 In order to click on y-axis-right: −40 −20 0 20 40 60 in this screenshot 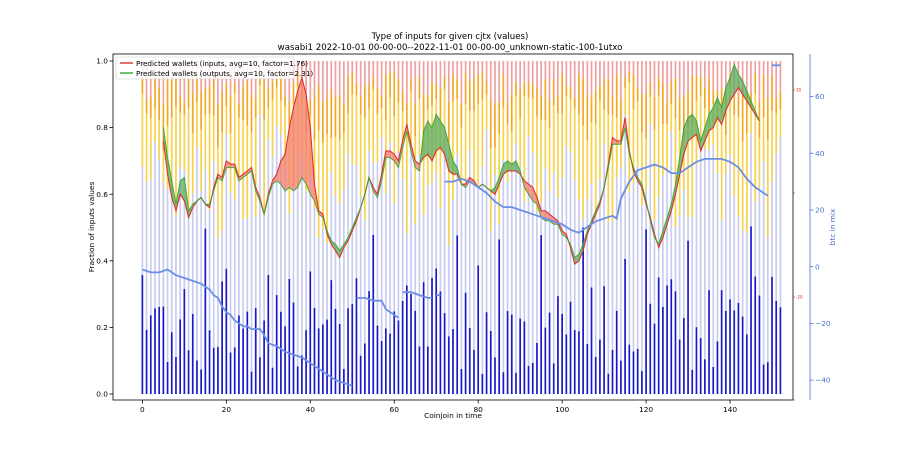, I will do `click(820, 227)`.